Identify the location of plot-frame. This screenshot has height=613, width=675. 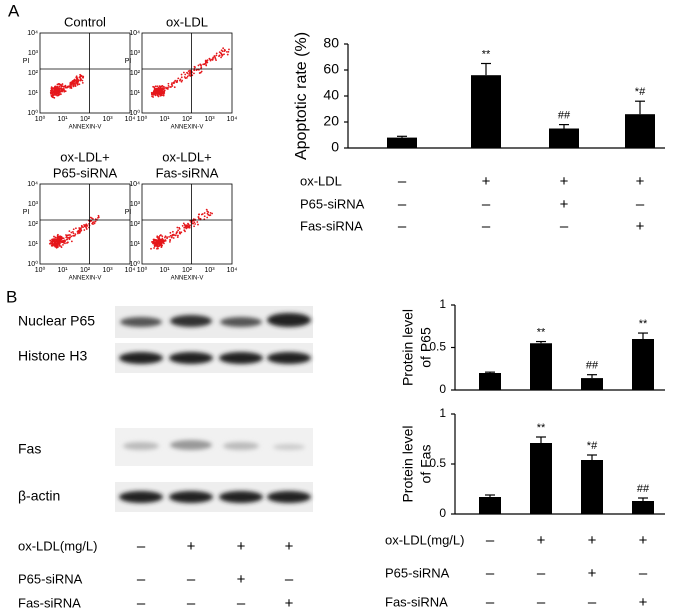
(187, 224).